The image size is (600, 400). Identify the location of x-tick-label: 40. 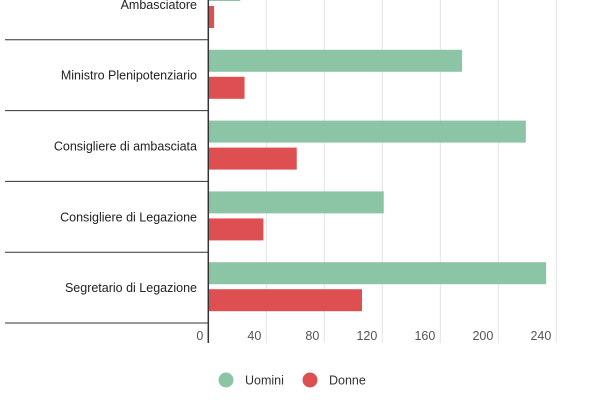
(254, 336).